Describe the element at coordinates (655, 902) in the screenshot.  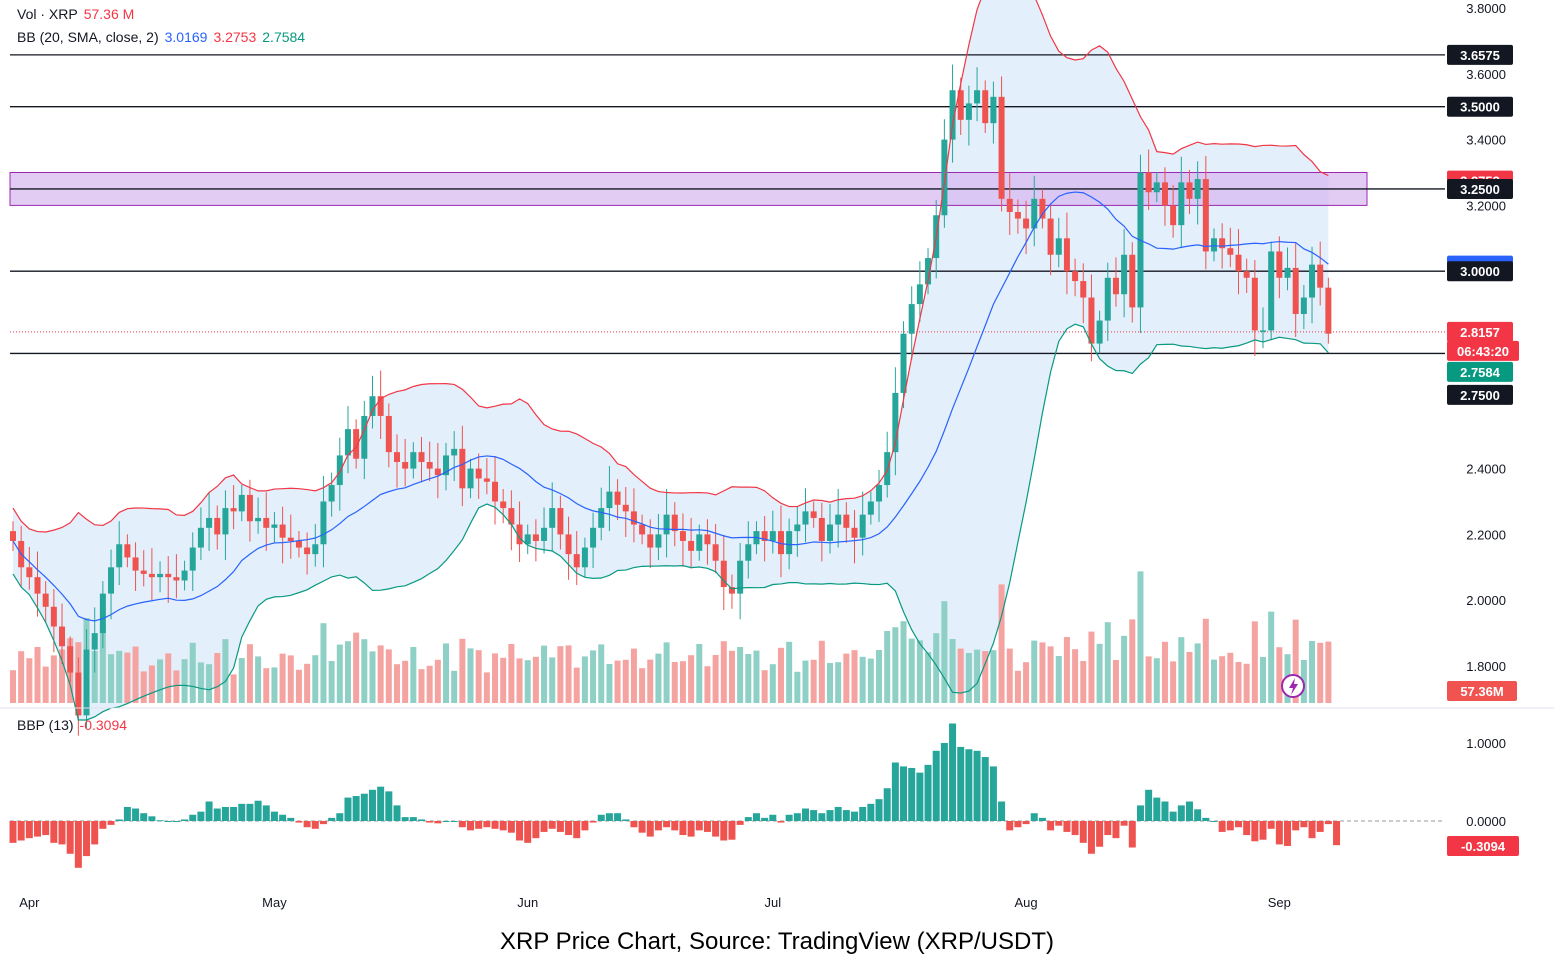
I see `time-axis: Apr May Jun Jul Aug Sep` at that location.